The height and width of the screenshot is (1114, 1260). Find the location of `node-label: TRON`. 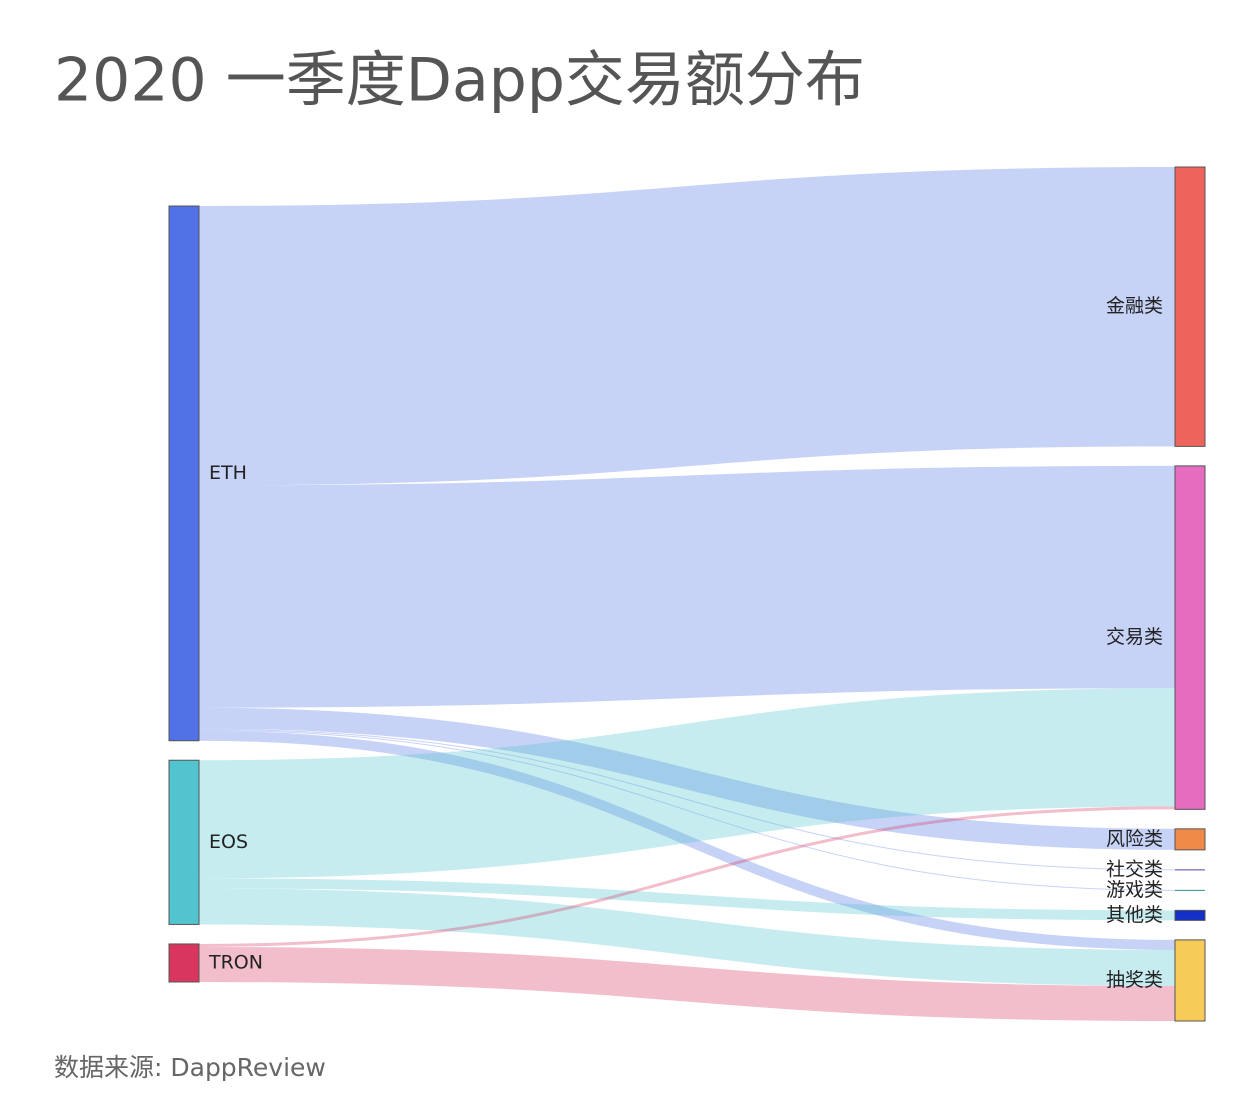

node-label: TRON is located at coordinates (235, 962).